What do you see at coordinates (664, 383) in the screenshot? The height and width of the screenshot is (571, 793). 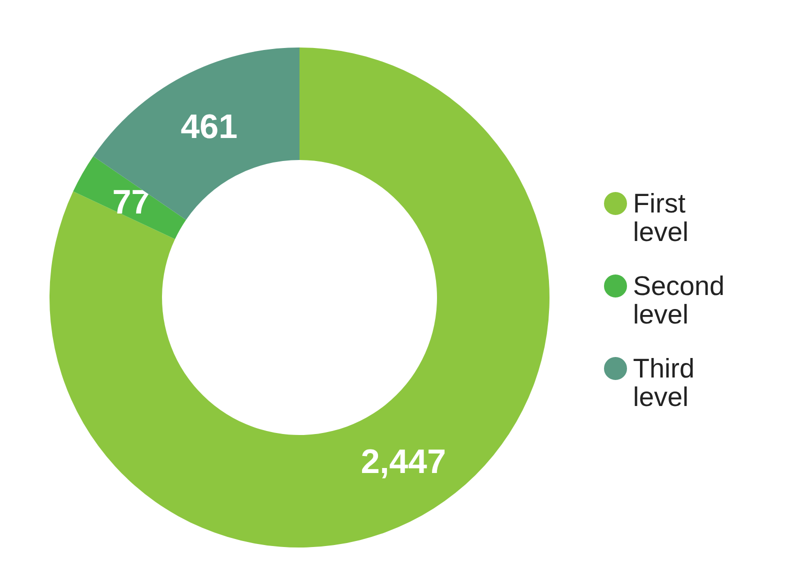 I see `legend-label: Third level` at bounding box center [664, 383].